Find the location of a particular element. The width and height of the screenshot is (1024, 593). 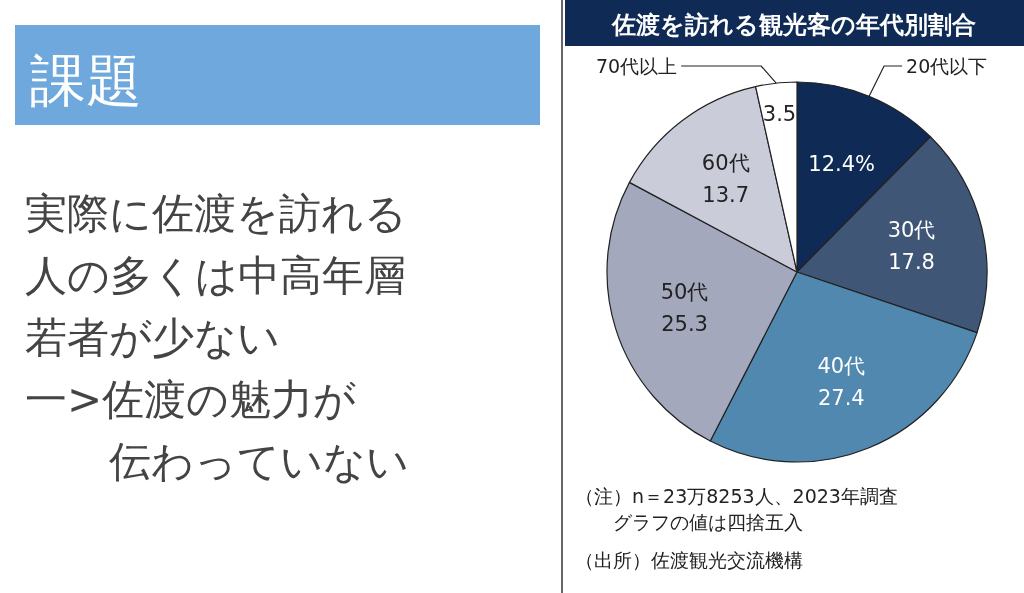

slice-label: 50代 is located at coordinates (684, 292).